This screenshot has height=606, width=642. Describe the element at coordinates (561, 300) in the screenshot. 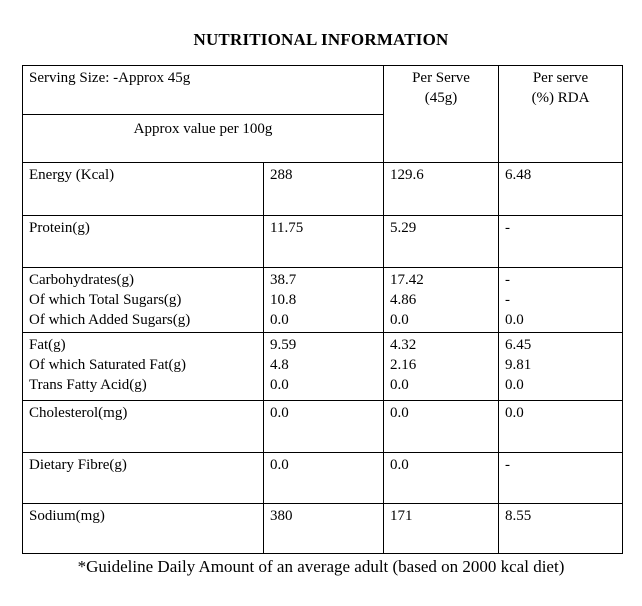

I see `value-rda: - - 0.0` at that location.